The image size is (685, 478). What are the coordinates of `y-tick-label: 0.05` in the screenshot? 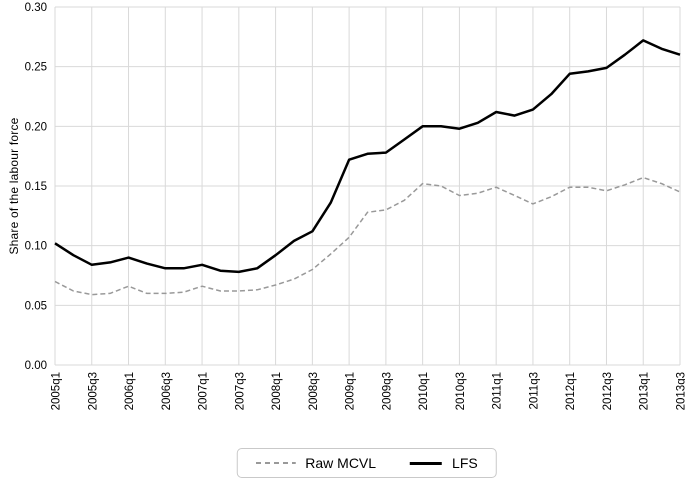 It's located at (36, 306).